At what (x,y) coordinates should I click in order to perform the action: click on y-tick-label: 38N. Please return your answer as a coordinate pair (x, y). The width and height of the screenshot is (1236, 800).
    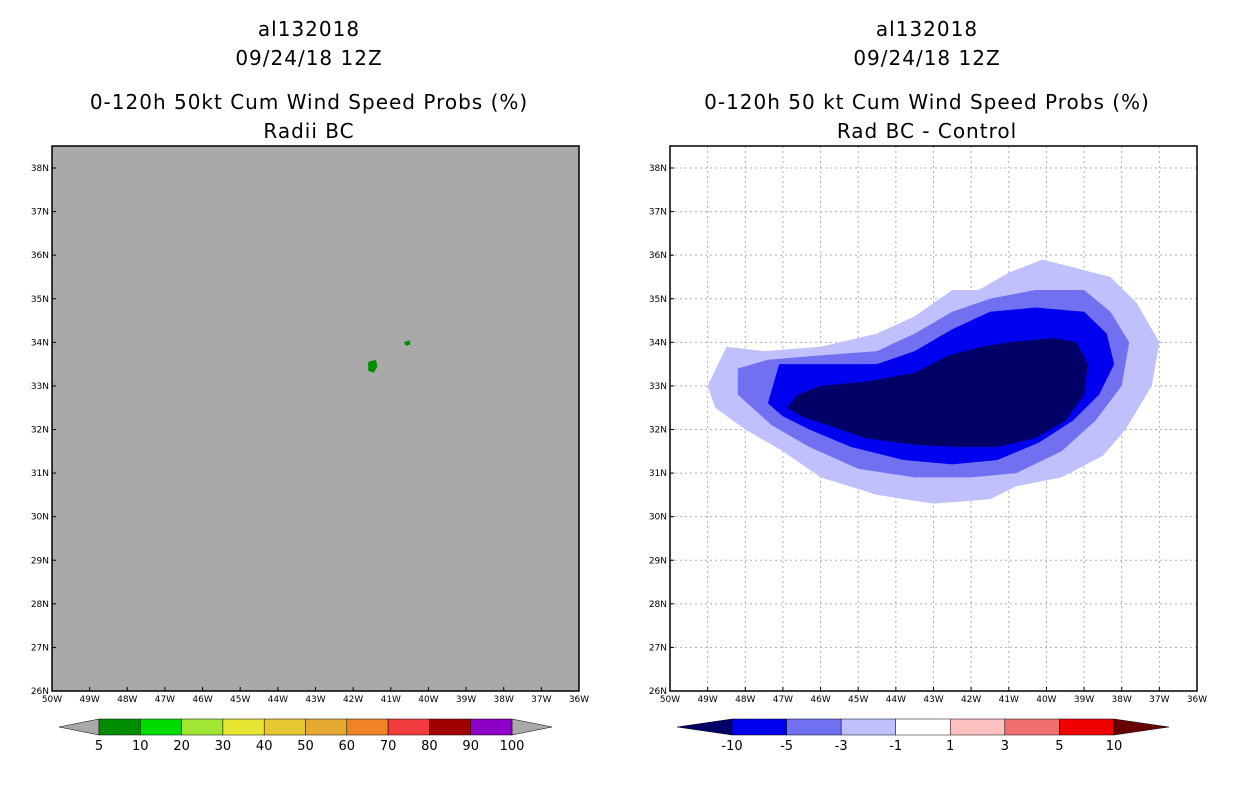
    Looking at the image, I should click on (658, 169).